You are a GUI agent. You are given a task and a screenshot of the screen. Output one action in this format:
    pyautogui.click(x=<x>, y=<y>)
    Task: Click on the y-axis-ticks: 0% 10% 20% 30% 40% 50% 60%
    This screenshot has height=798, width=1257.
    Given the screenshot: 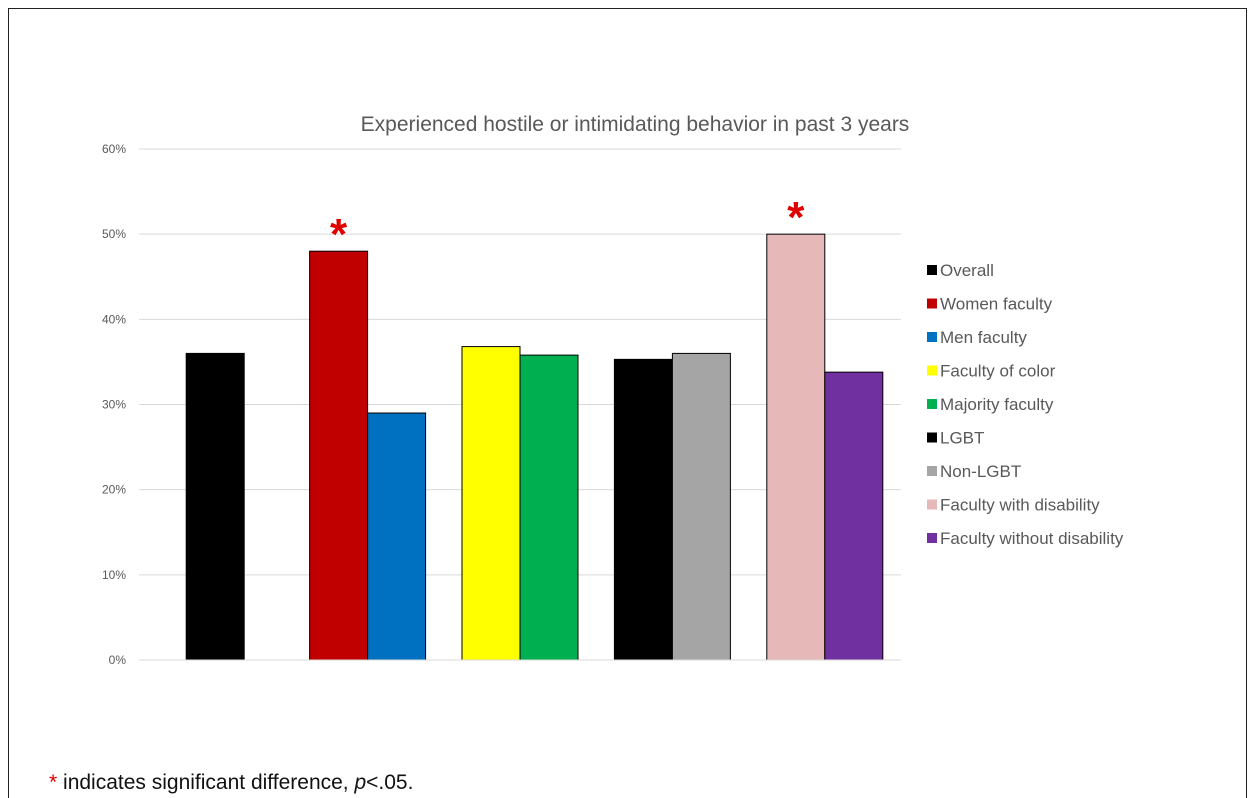 What is the action you would take?
    pyautogui.click(x=114, y=404)
    